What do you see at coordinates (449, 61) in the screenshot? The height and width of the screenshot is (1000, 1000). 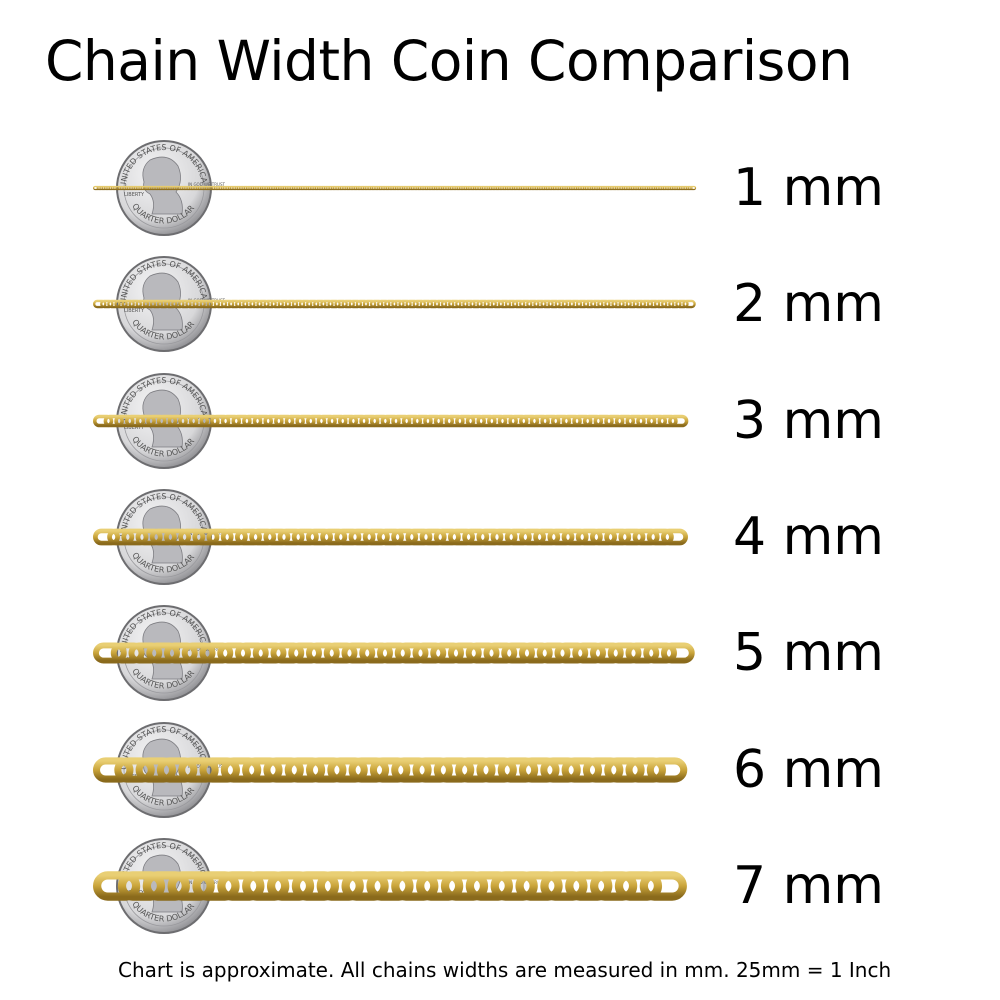 I see `page-title: Chain Width Coin Comparison` at bounding box center [449, 61].